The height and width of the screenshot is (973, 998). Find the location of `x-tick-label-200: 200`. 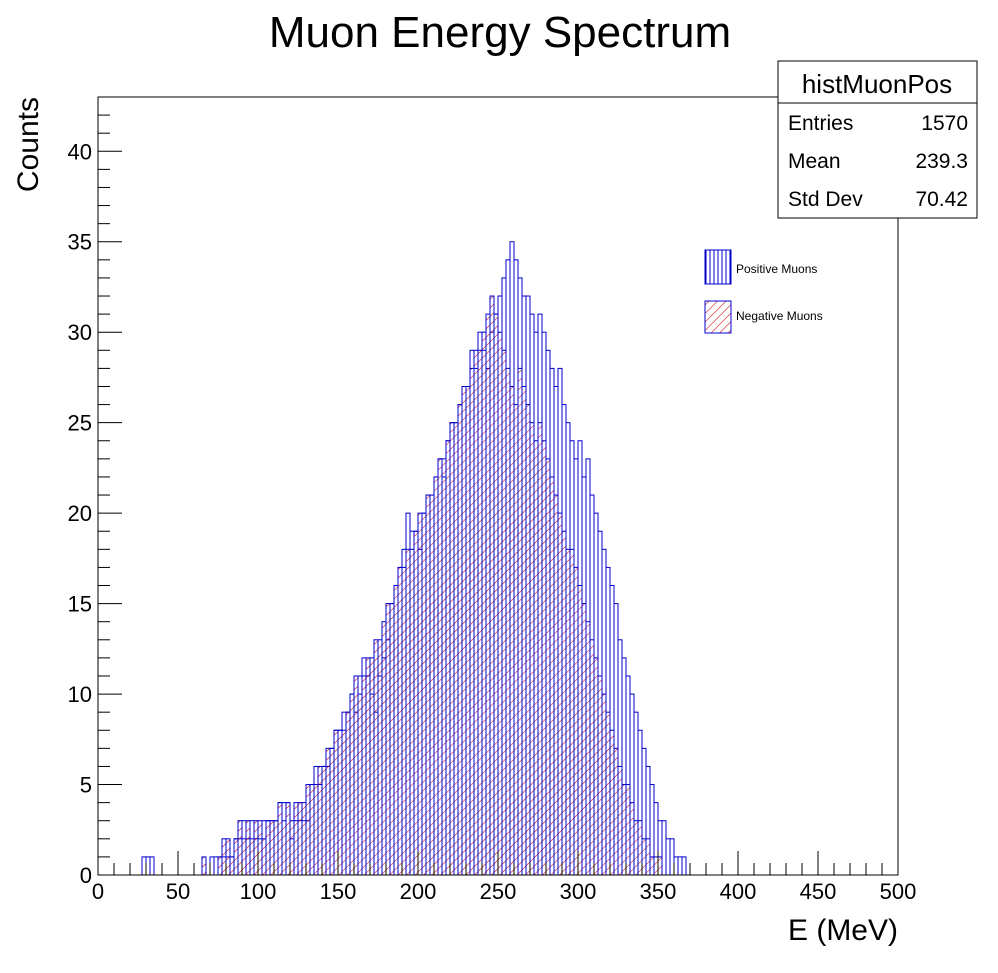

x-tick-label-200: 200 is located at coordinates (418, 891).